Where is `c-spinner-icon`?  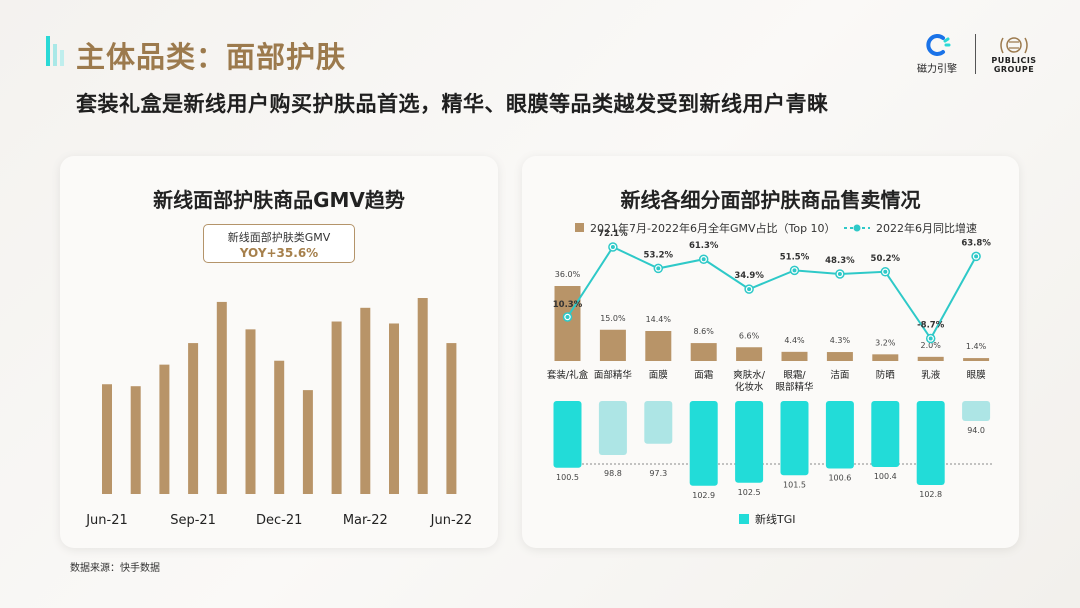
c-spinner-icon is located at coordinates (938, 45).